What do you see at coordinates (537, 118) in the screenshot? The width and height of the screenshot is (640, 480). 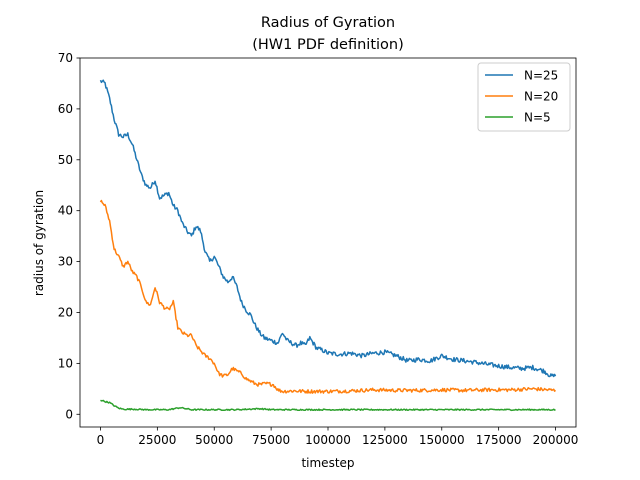 I see `legend-label-n5: N=5` at bounding box center [537, 118].